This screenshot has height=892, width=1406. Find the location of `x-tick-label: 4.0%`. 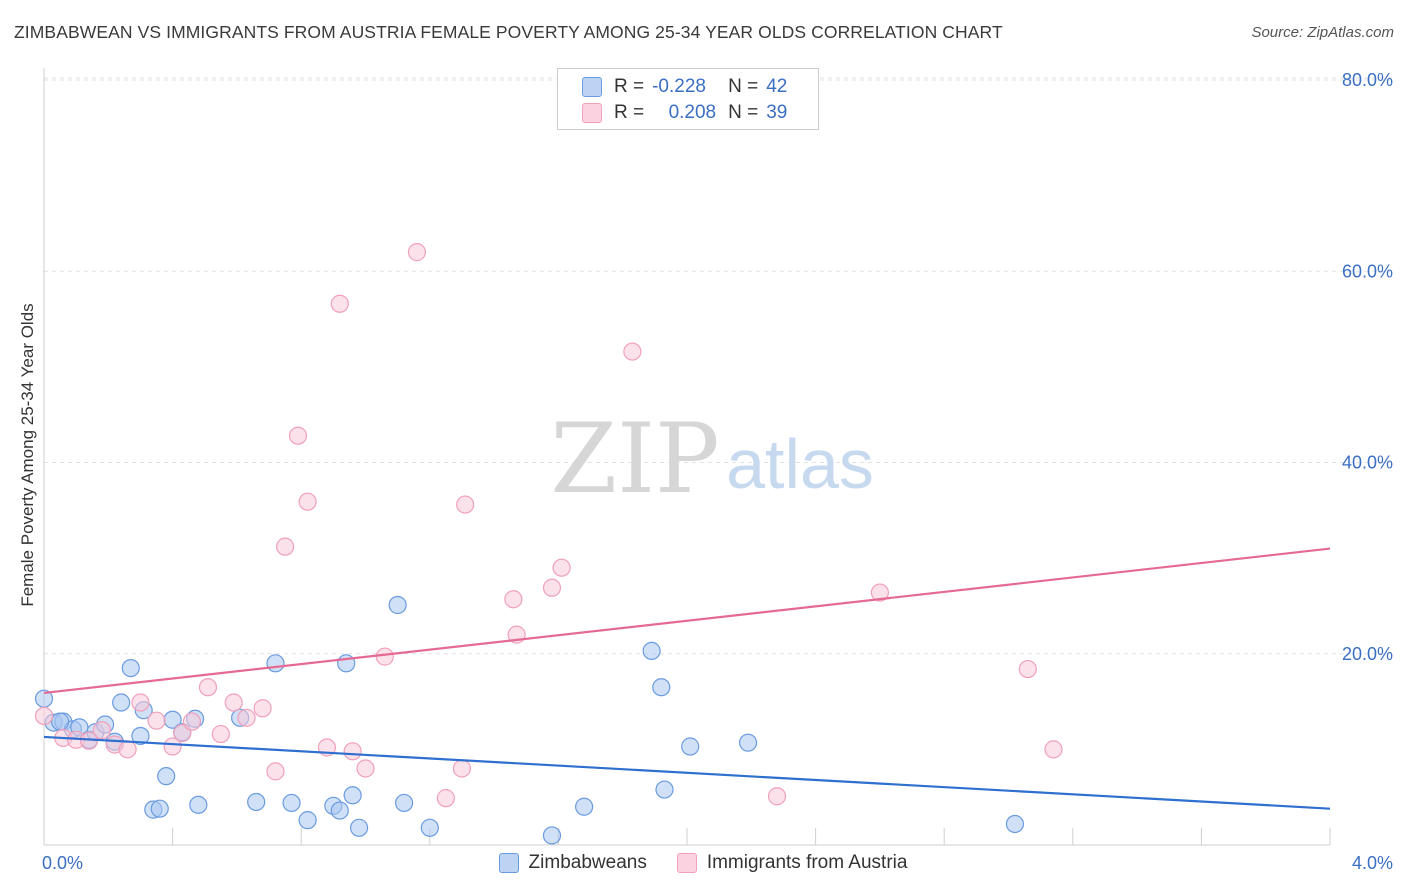

x-tick-label: 4.0% is located at coordinates (1372, 863).